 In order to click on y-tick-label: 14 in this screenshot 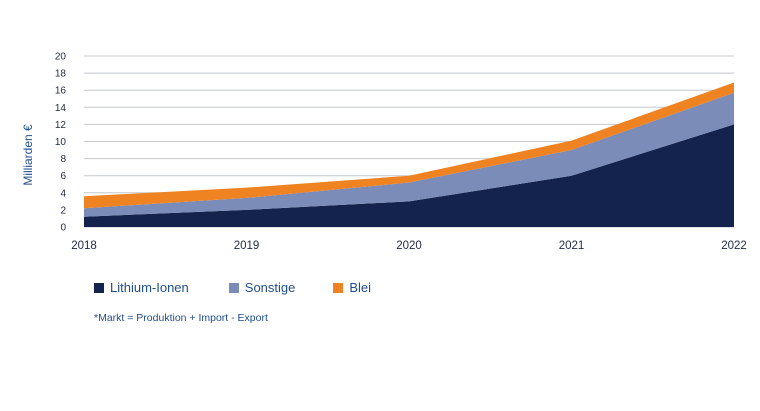, I will do `click(61, 108)`.